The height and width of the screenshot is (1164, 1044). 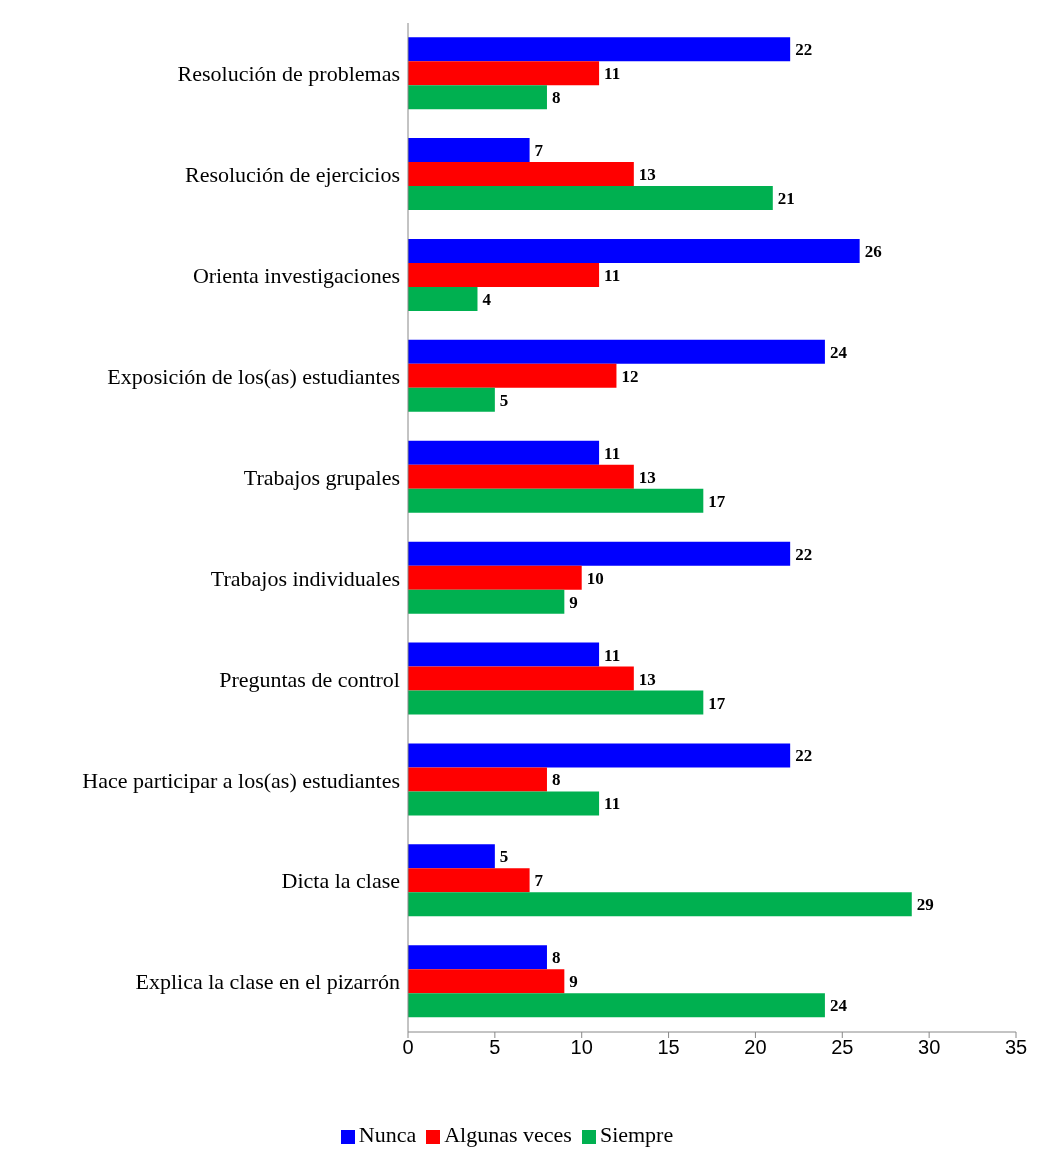 What do you see at coordinates (755, 1047) in the screenshot?
I see `x-tick-label: 20` at bounding box center [755, 1047].